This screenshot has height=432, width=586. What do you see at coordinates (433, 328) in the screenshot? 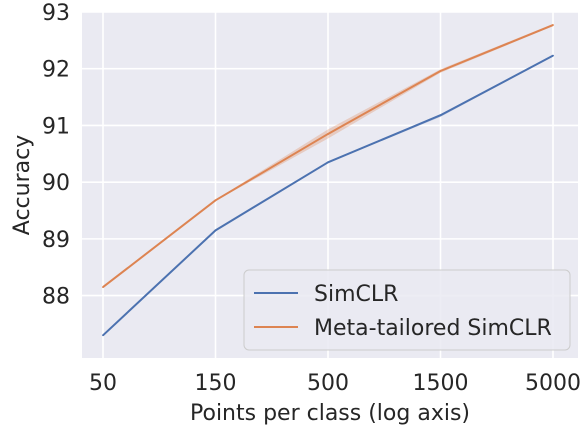
I see `legend-label-meta-tailored-simclr: Meta-tailored SimCLR` at bounding box center [433, 328].